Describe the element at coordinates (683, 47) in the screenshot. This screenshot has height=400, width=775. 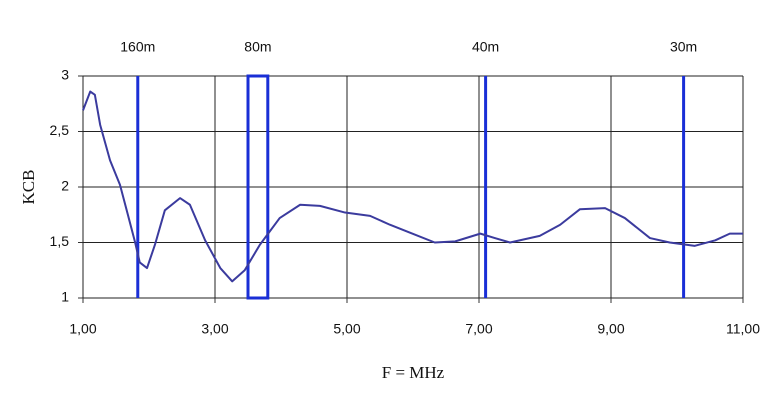
I see `band-label: 30m` at that location.